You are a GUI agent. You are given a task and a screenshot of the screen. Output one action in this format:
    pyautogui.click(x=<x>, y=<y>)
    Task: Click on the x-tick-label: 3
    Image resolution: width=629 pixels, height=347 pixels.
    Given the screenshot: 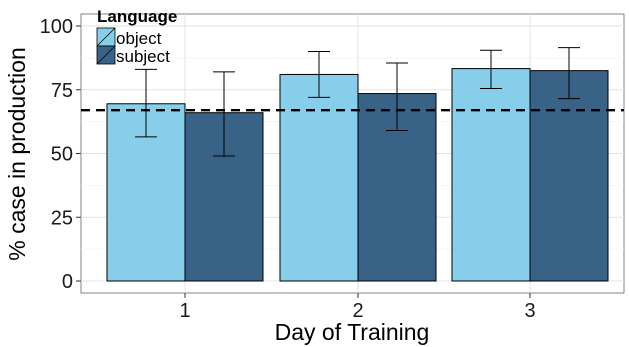 What is the action you would take?
    pyautogui.click(x=529, y=311)
    